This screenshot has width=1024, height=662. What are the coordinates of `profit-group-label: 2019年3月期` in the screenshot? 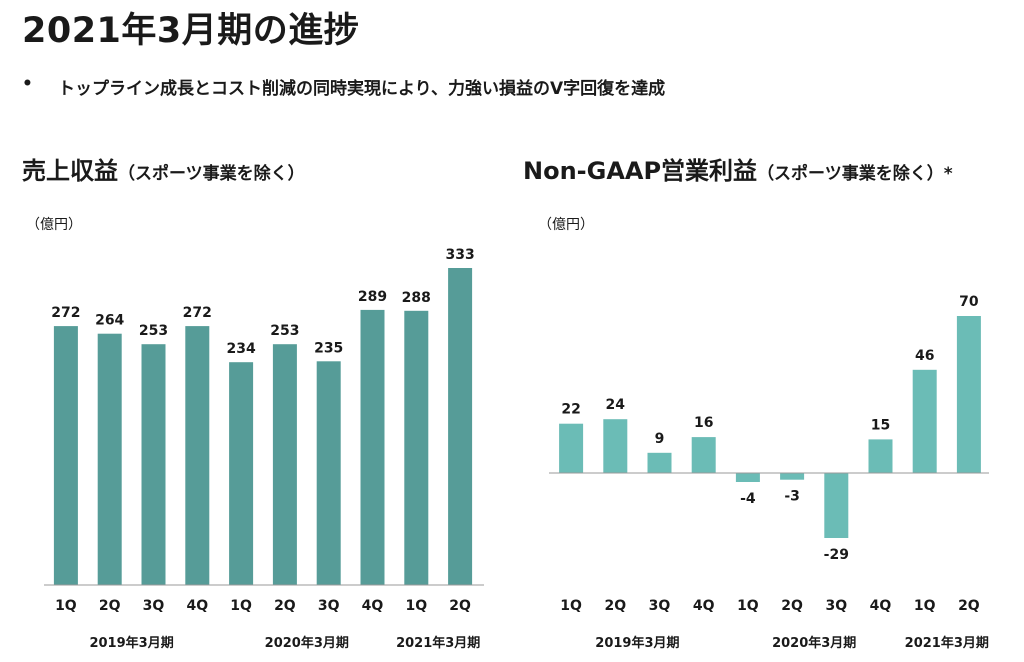 It's located at (637, 643).